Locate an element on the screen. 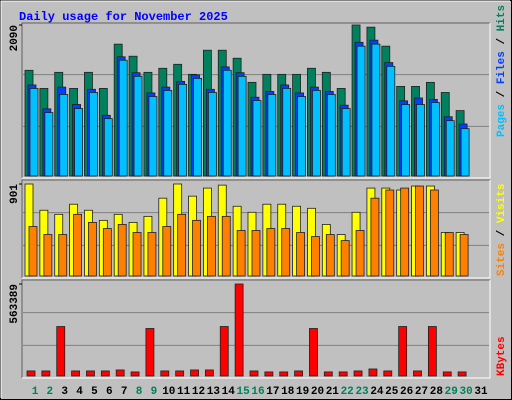 Image resolution: width=512 pixels, height=400 pixels. x-tick-label: 20 is located at coordinates (317, 392).